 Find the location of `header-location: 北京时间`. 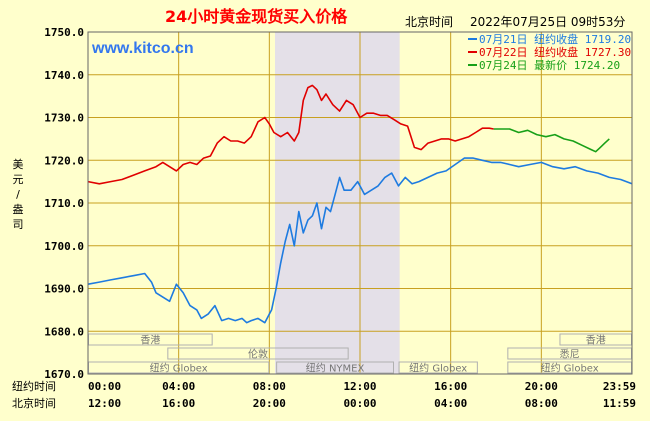

header-location: 北京时间 is located at coordinates (429, 22).